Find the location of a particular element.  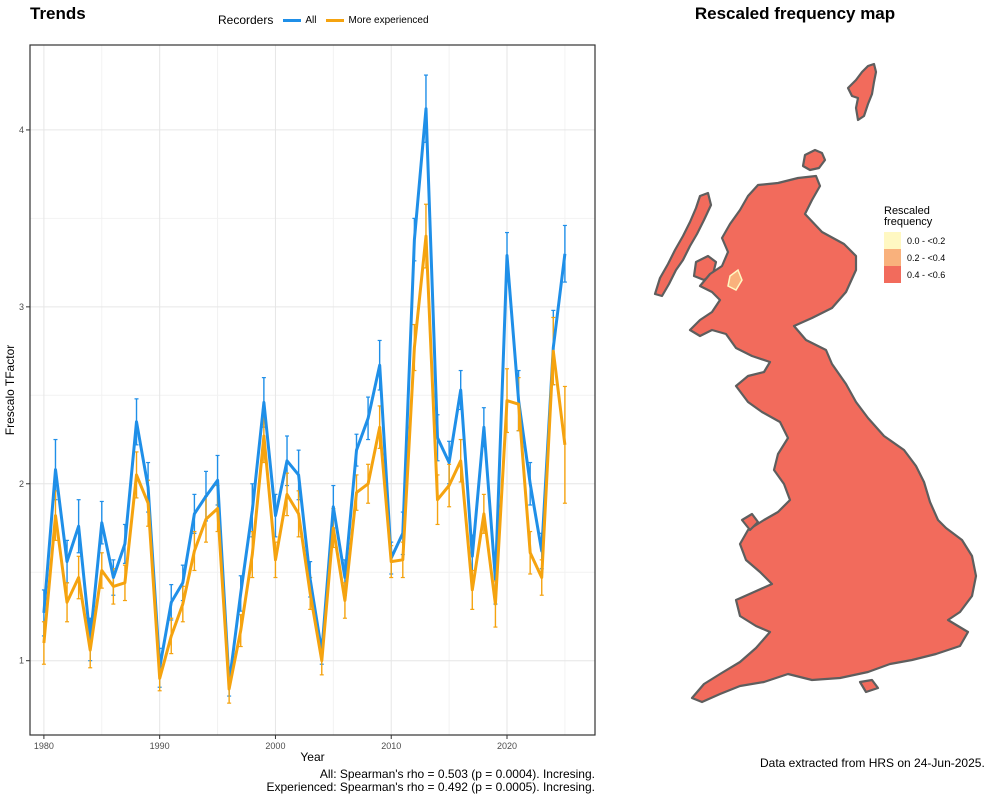

x-tick-label: 1990 is located at coordinates (160, 746).